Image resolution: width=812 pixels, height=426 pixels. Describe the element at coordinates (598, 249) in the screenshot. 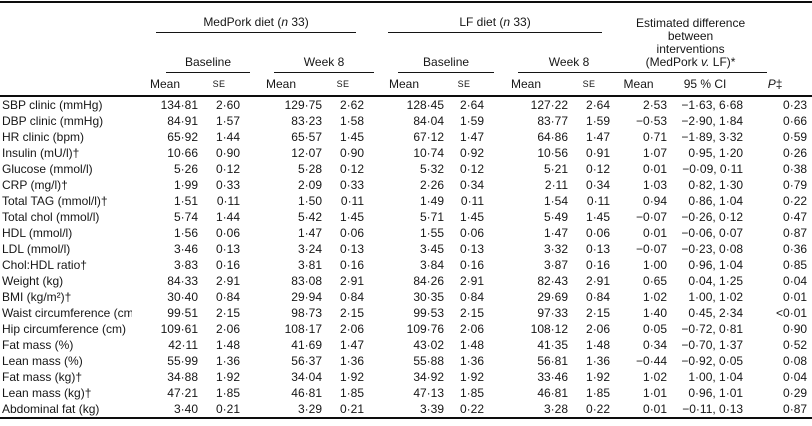

I see `cell-lf-week8-se: 0·13` at that location.